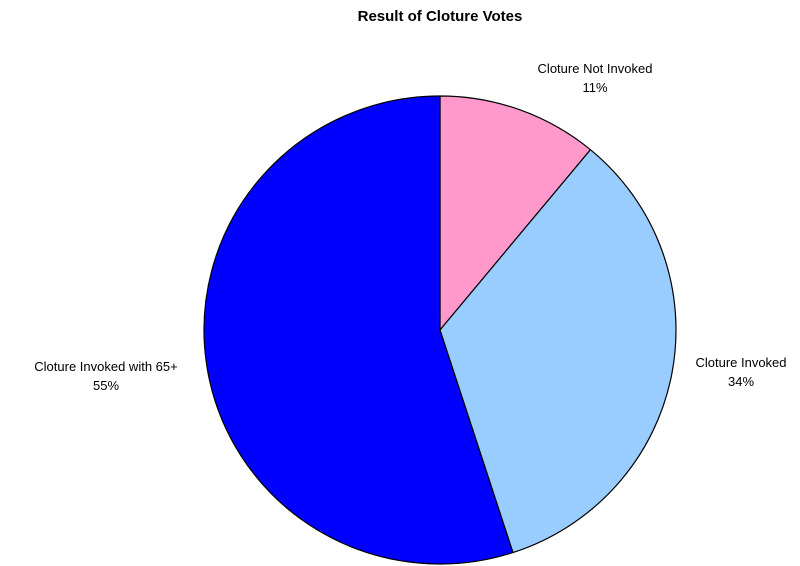  What do you see at coordinates (106, 385) in the screenshot?
I see `slice-value-invoked-65: 55%` at bounding box center [106, 385].